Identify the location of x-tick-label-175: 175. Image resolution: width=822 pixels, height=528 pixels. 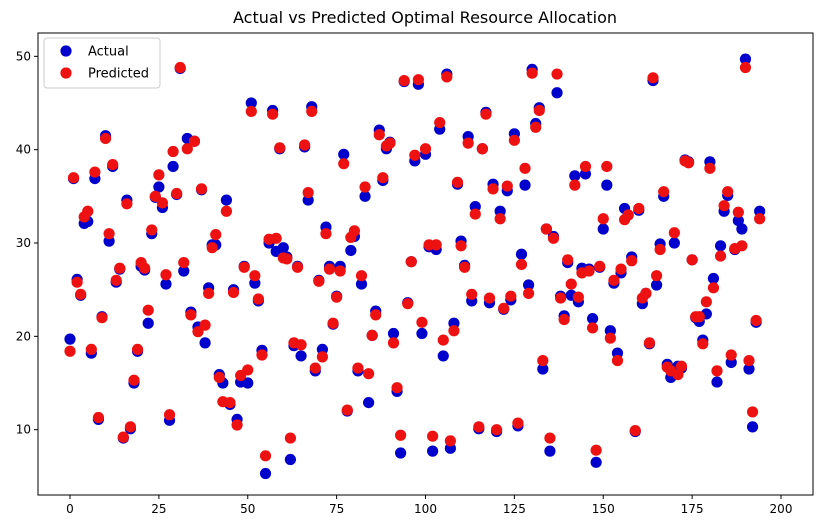
(692, 509).